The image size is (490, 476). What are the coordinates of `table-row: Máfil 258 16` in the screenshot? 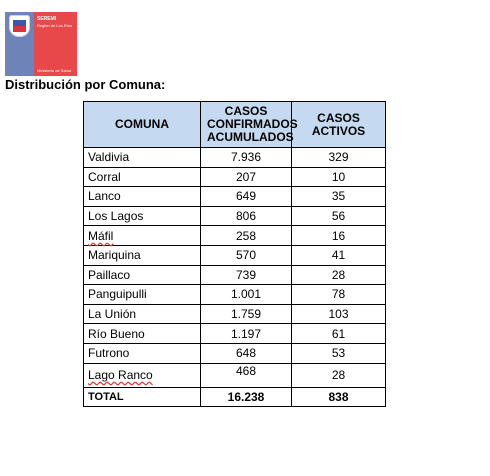 It's located at (234, 235).